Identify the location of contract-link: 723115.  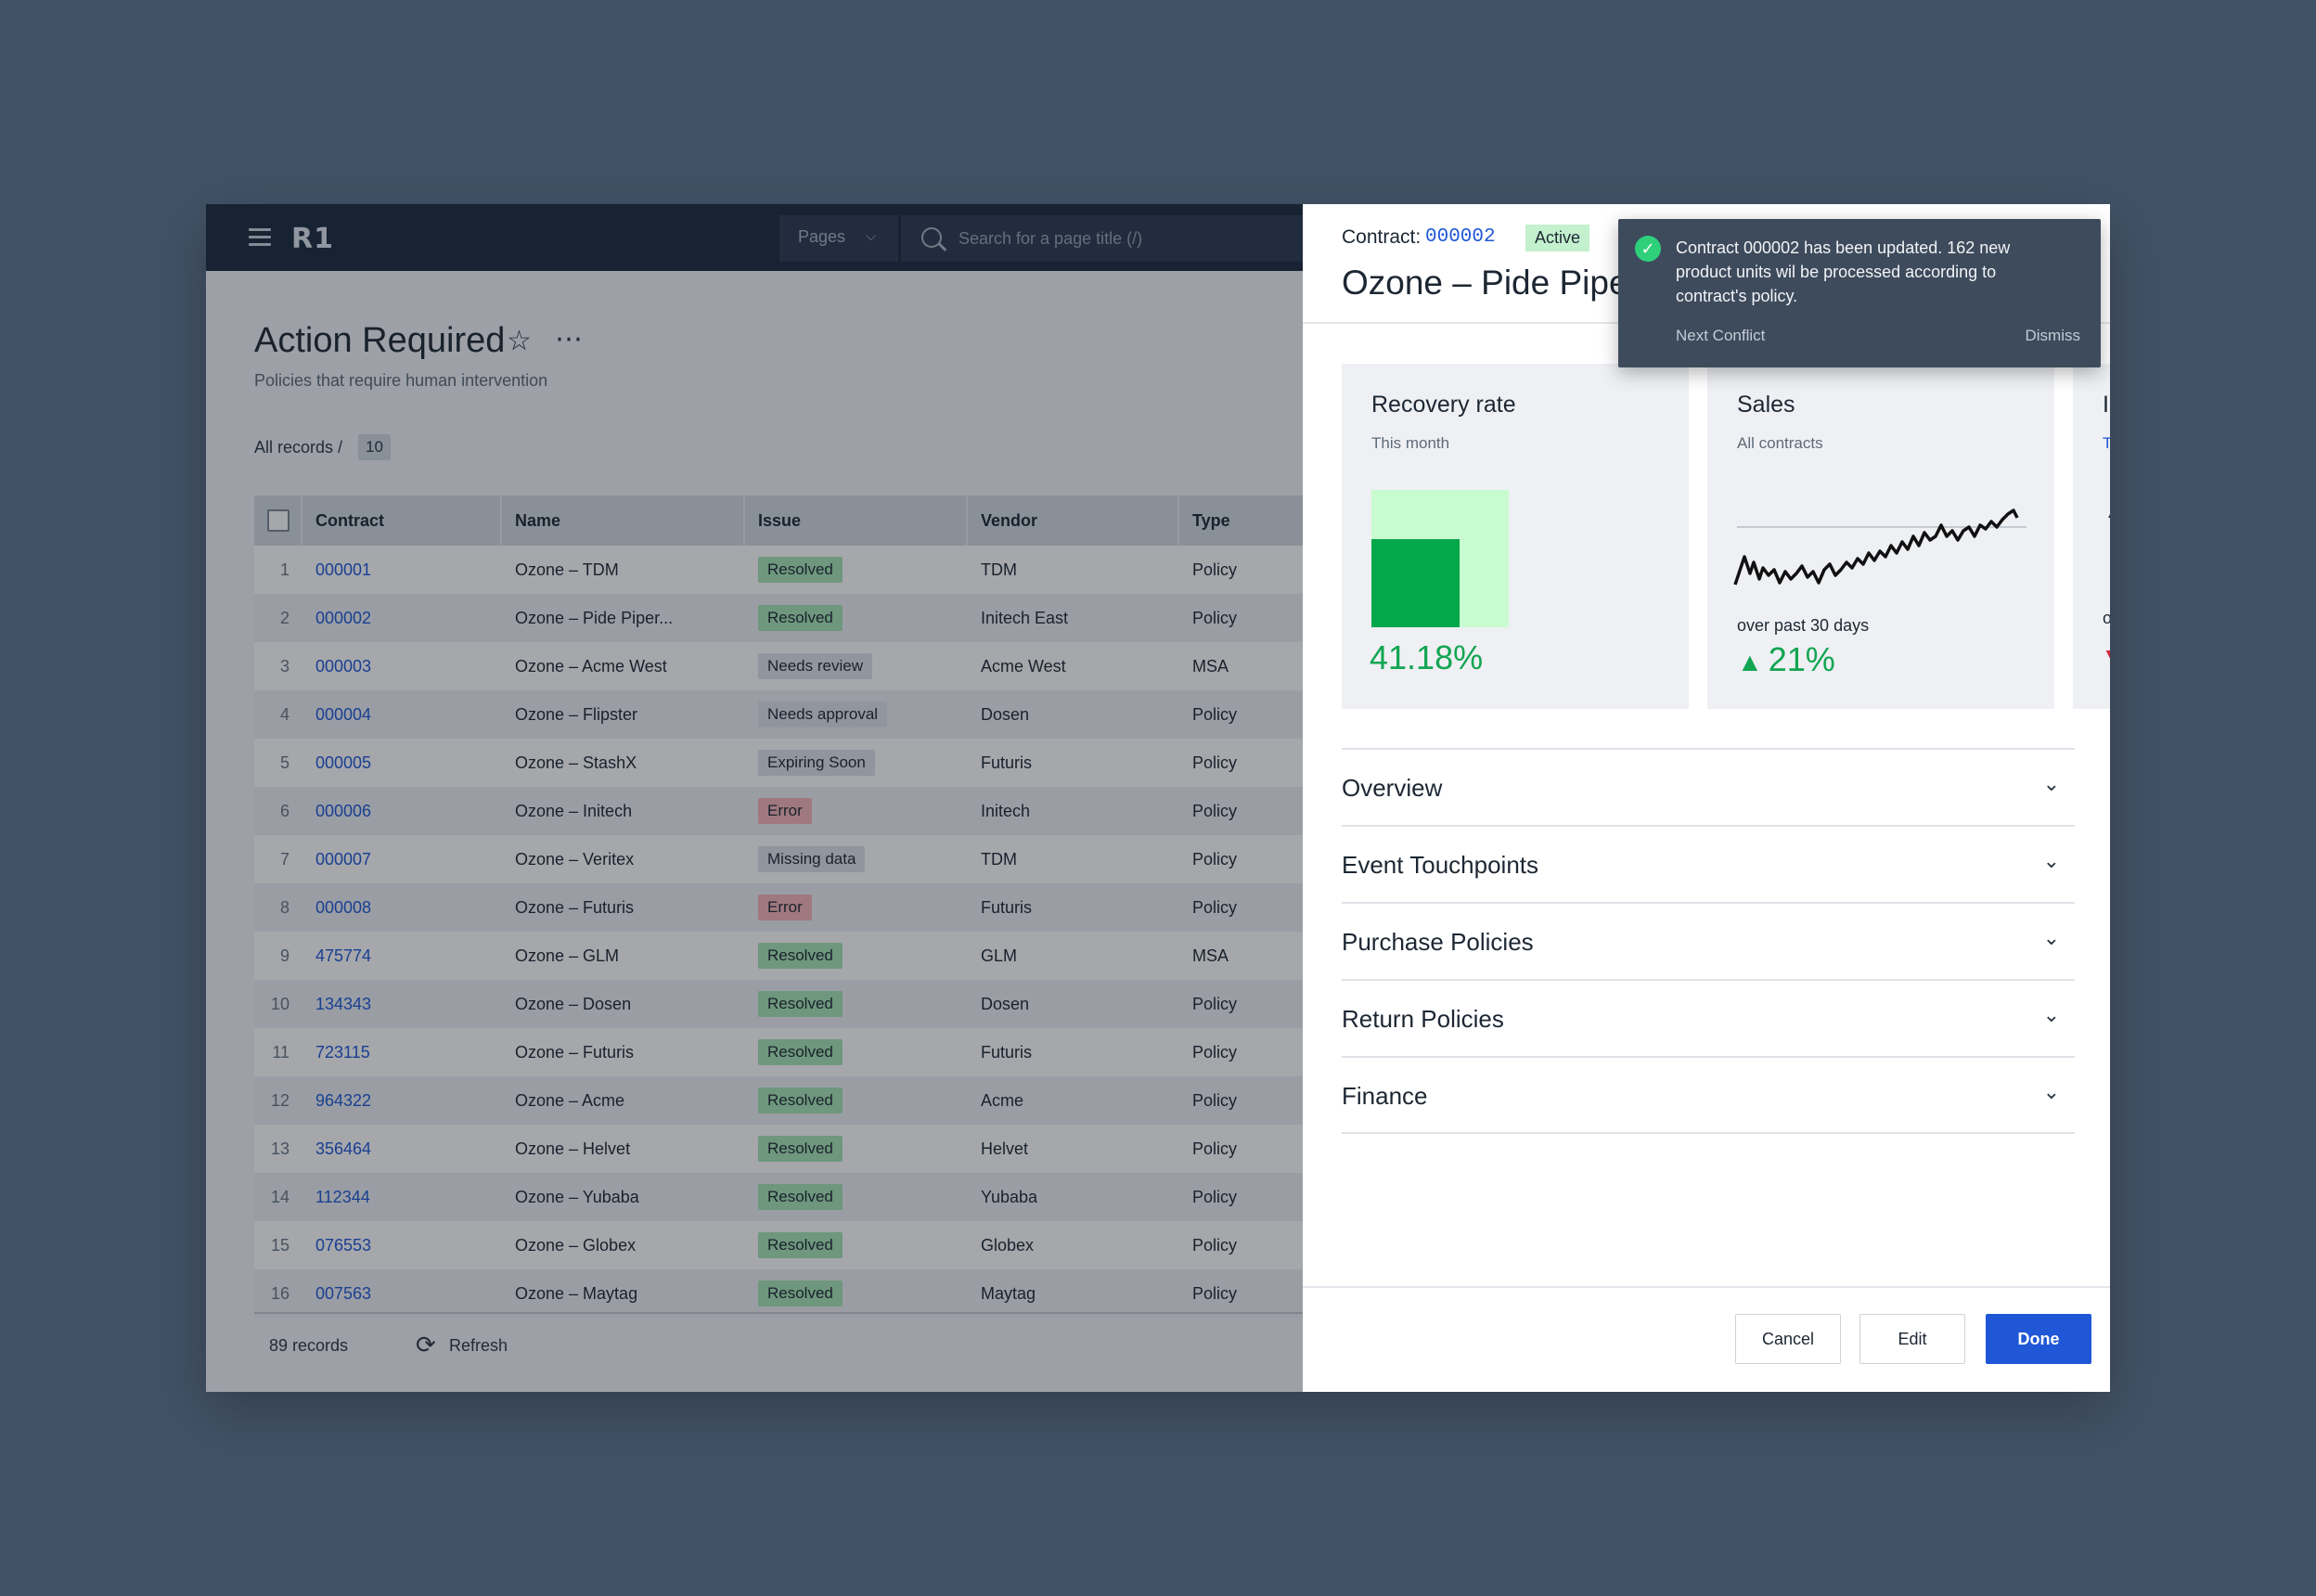
(343, 1052).